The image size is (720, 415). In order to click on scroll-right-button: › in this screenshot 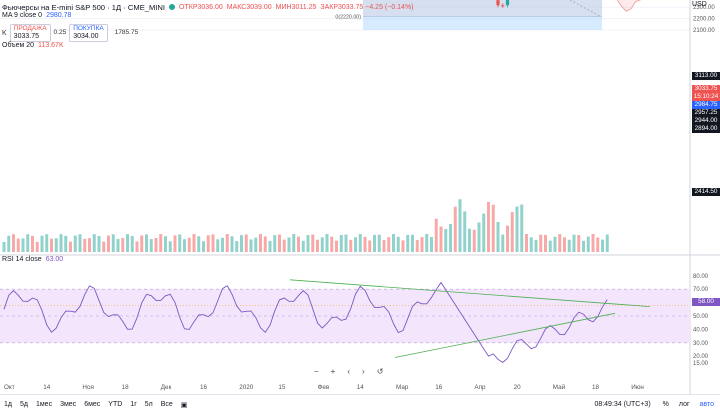, I will do `click(363, 371)`.